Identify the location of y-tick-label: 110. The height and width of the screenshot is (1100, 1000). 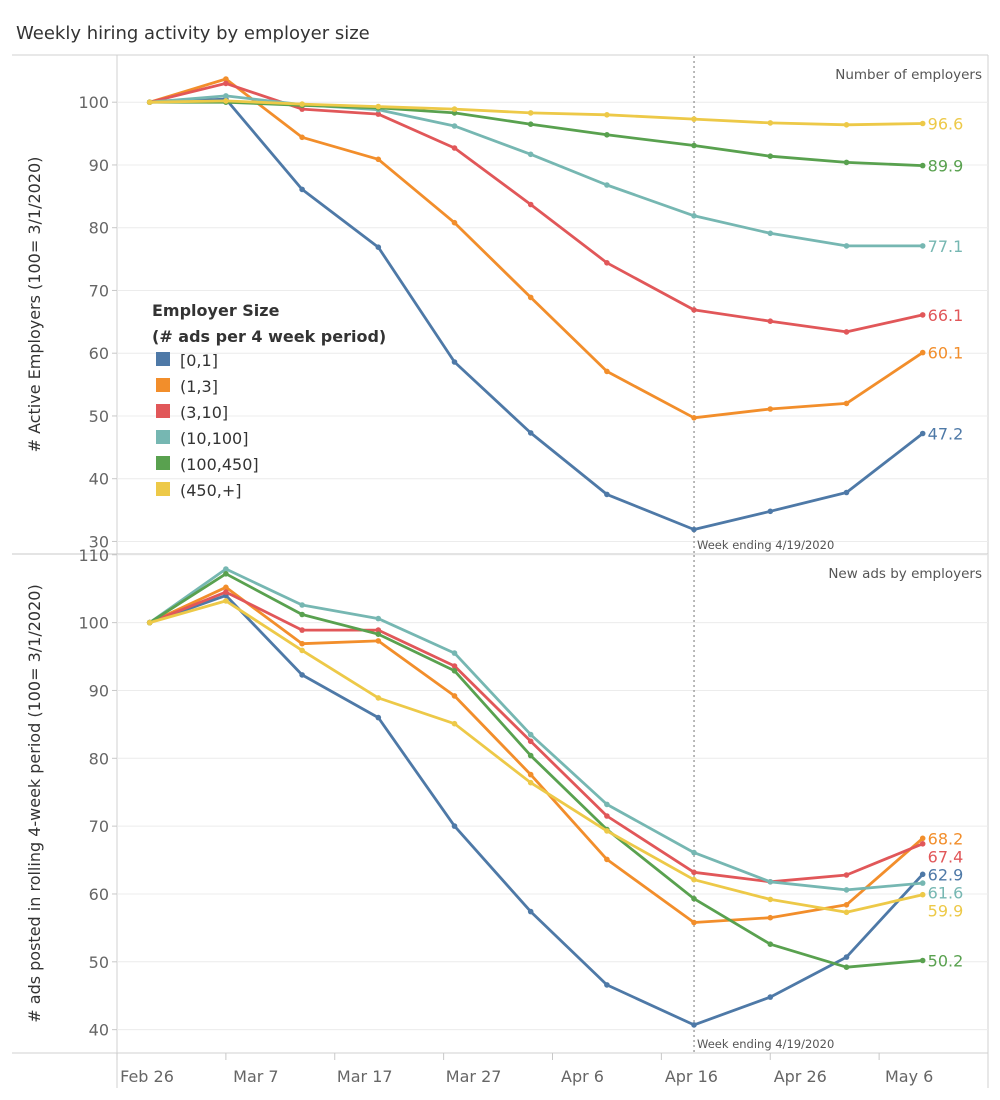
(93, 555).